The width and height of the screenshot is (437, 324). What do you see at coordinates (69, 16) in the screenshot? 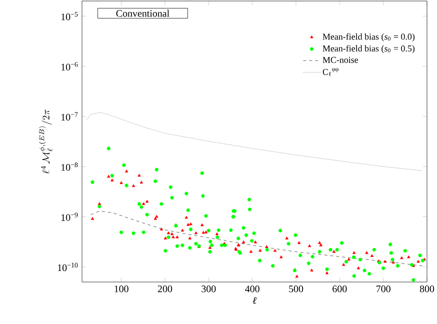
I see `y-tick-label: 10$^{−5}$` at bounding box center [69, 16].